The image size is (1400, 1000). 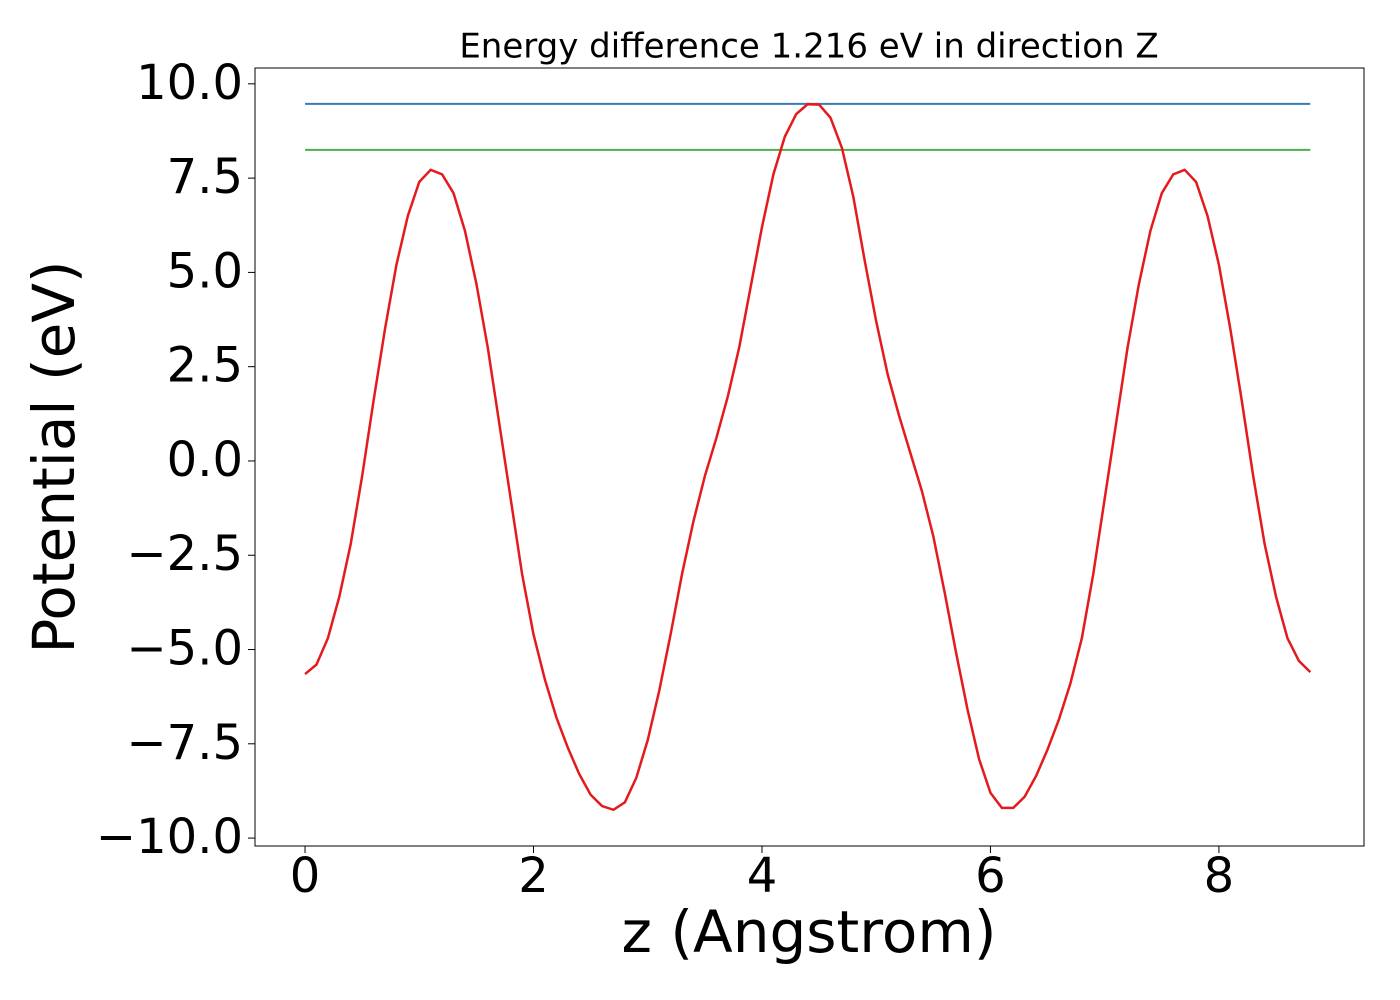 I want to click on y-axis-label: Potential (eV), so click(x=54, y=456).